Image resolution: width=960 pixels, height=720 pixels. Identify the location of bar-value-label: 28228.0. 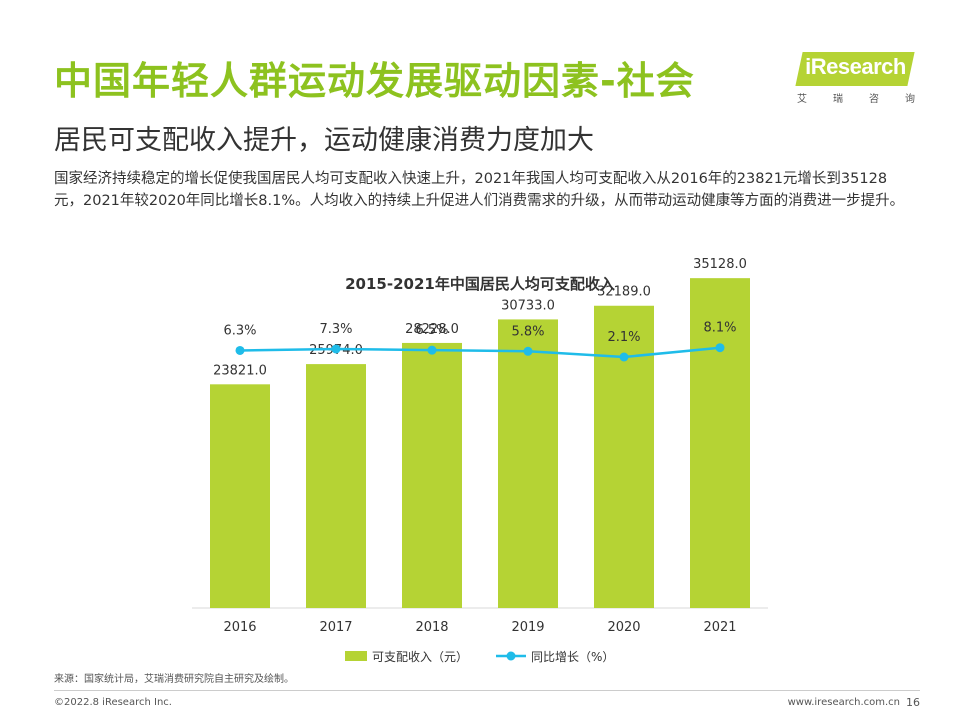
(432, 329).